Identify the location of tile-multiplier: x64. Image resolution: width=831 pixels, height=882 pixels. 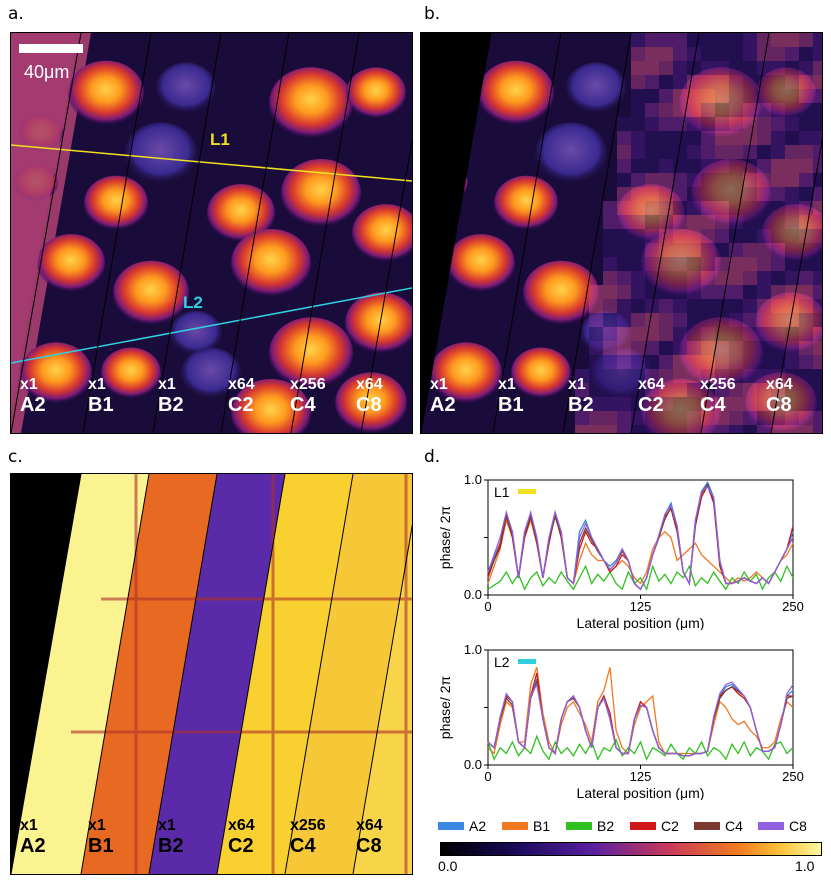
(241, 384).